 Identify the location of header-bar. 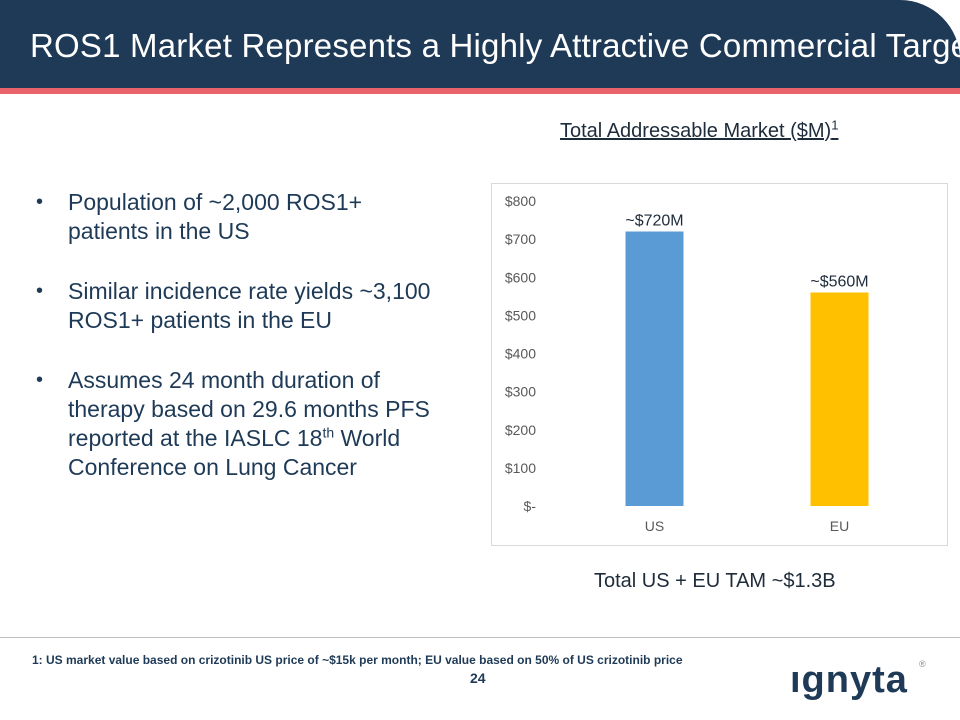
(480, 44).